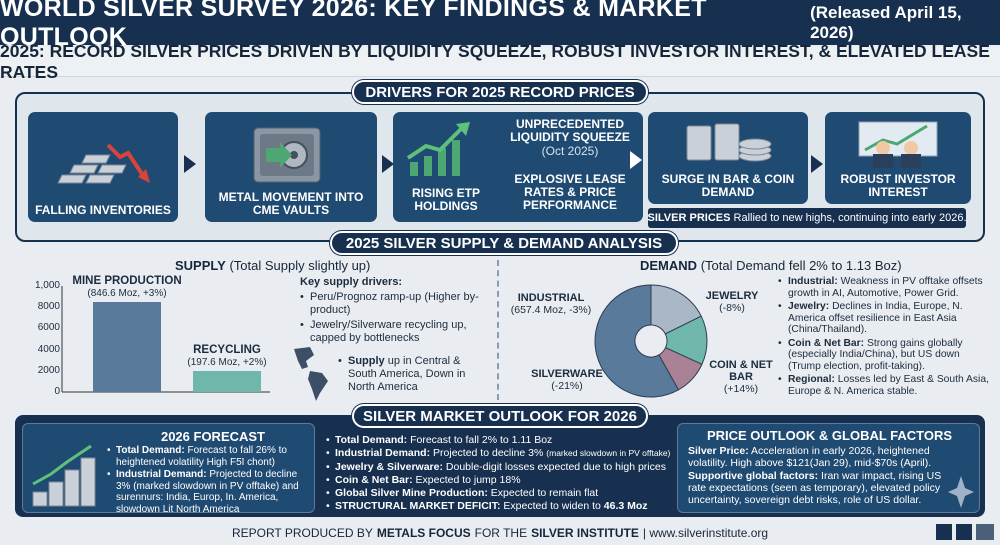  What do you see at coordinates (311, 374) in the screenshot?
I see `americas-map-icon` at bounding box center [311, 374].